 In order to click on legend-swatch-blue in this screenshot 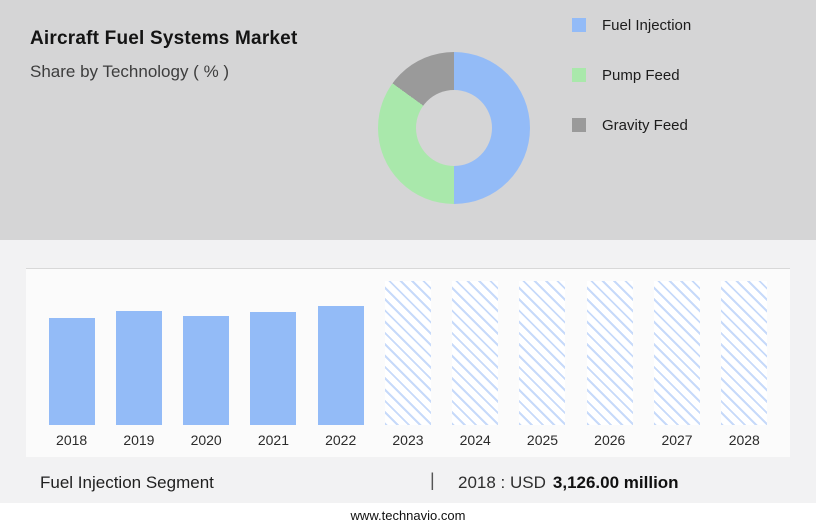, I will do `click(579, 25)`.